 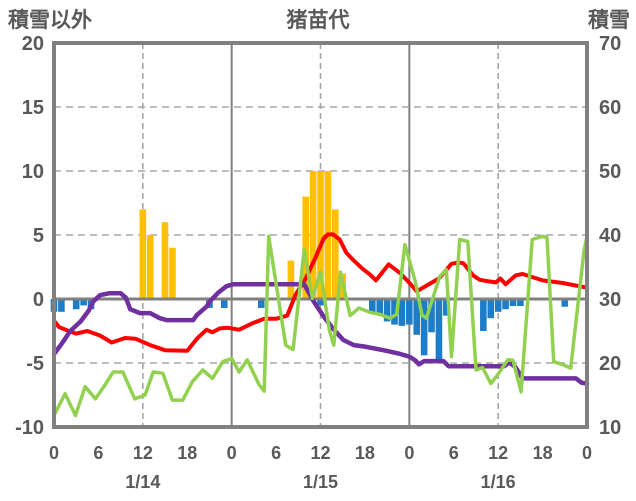 I want to click on left-axis-tick-label: 0, so click(x=38, y=300).